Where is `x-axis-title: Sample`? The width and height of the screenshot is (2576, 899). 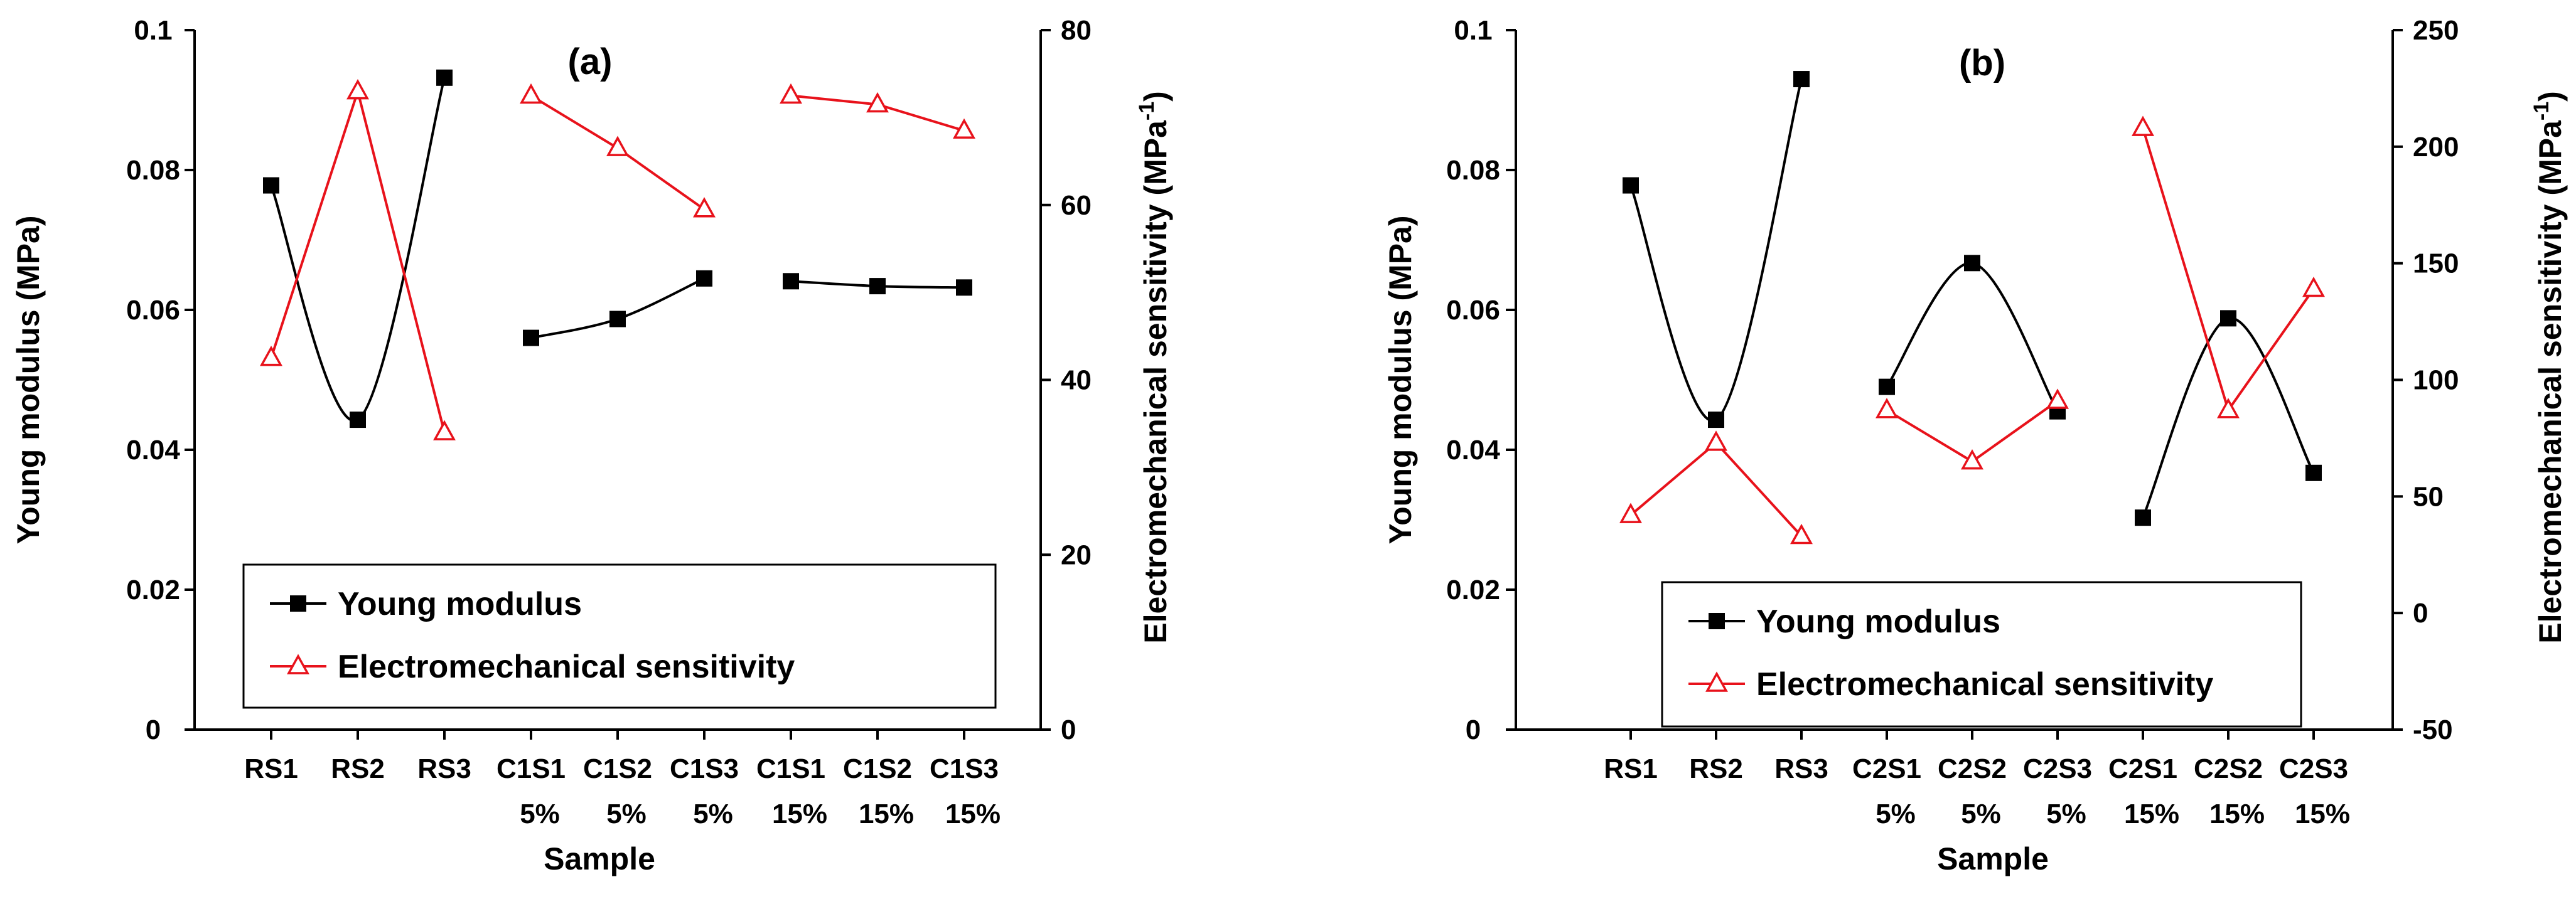 x-axis-title: Sample is located at coordinates (599, 858).